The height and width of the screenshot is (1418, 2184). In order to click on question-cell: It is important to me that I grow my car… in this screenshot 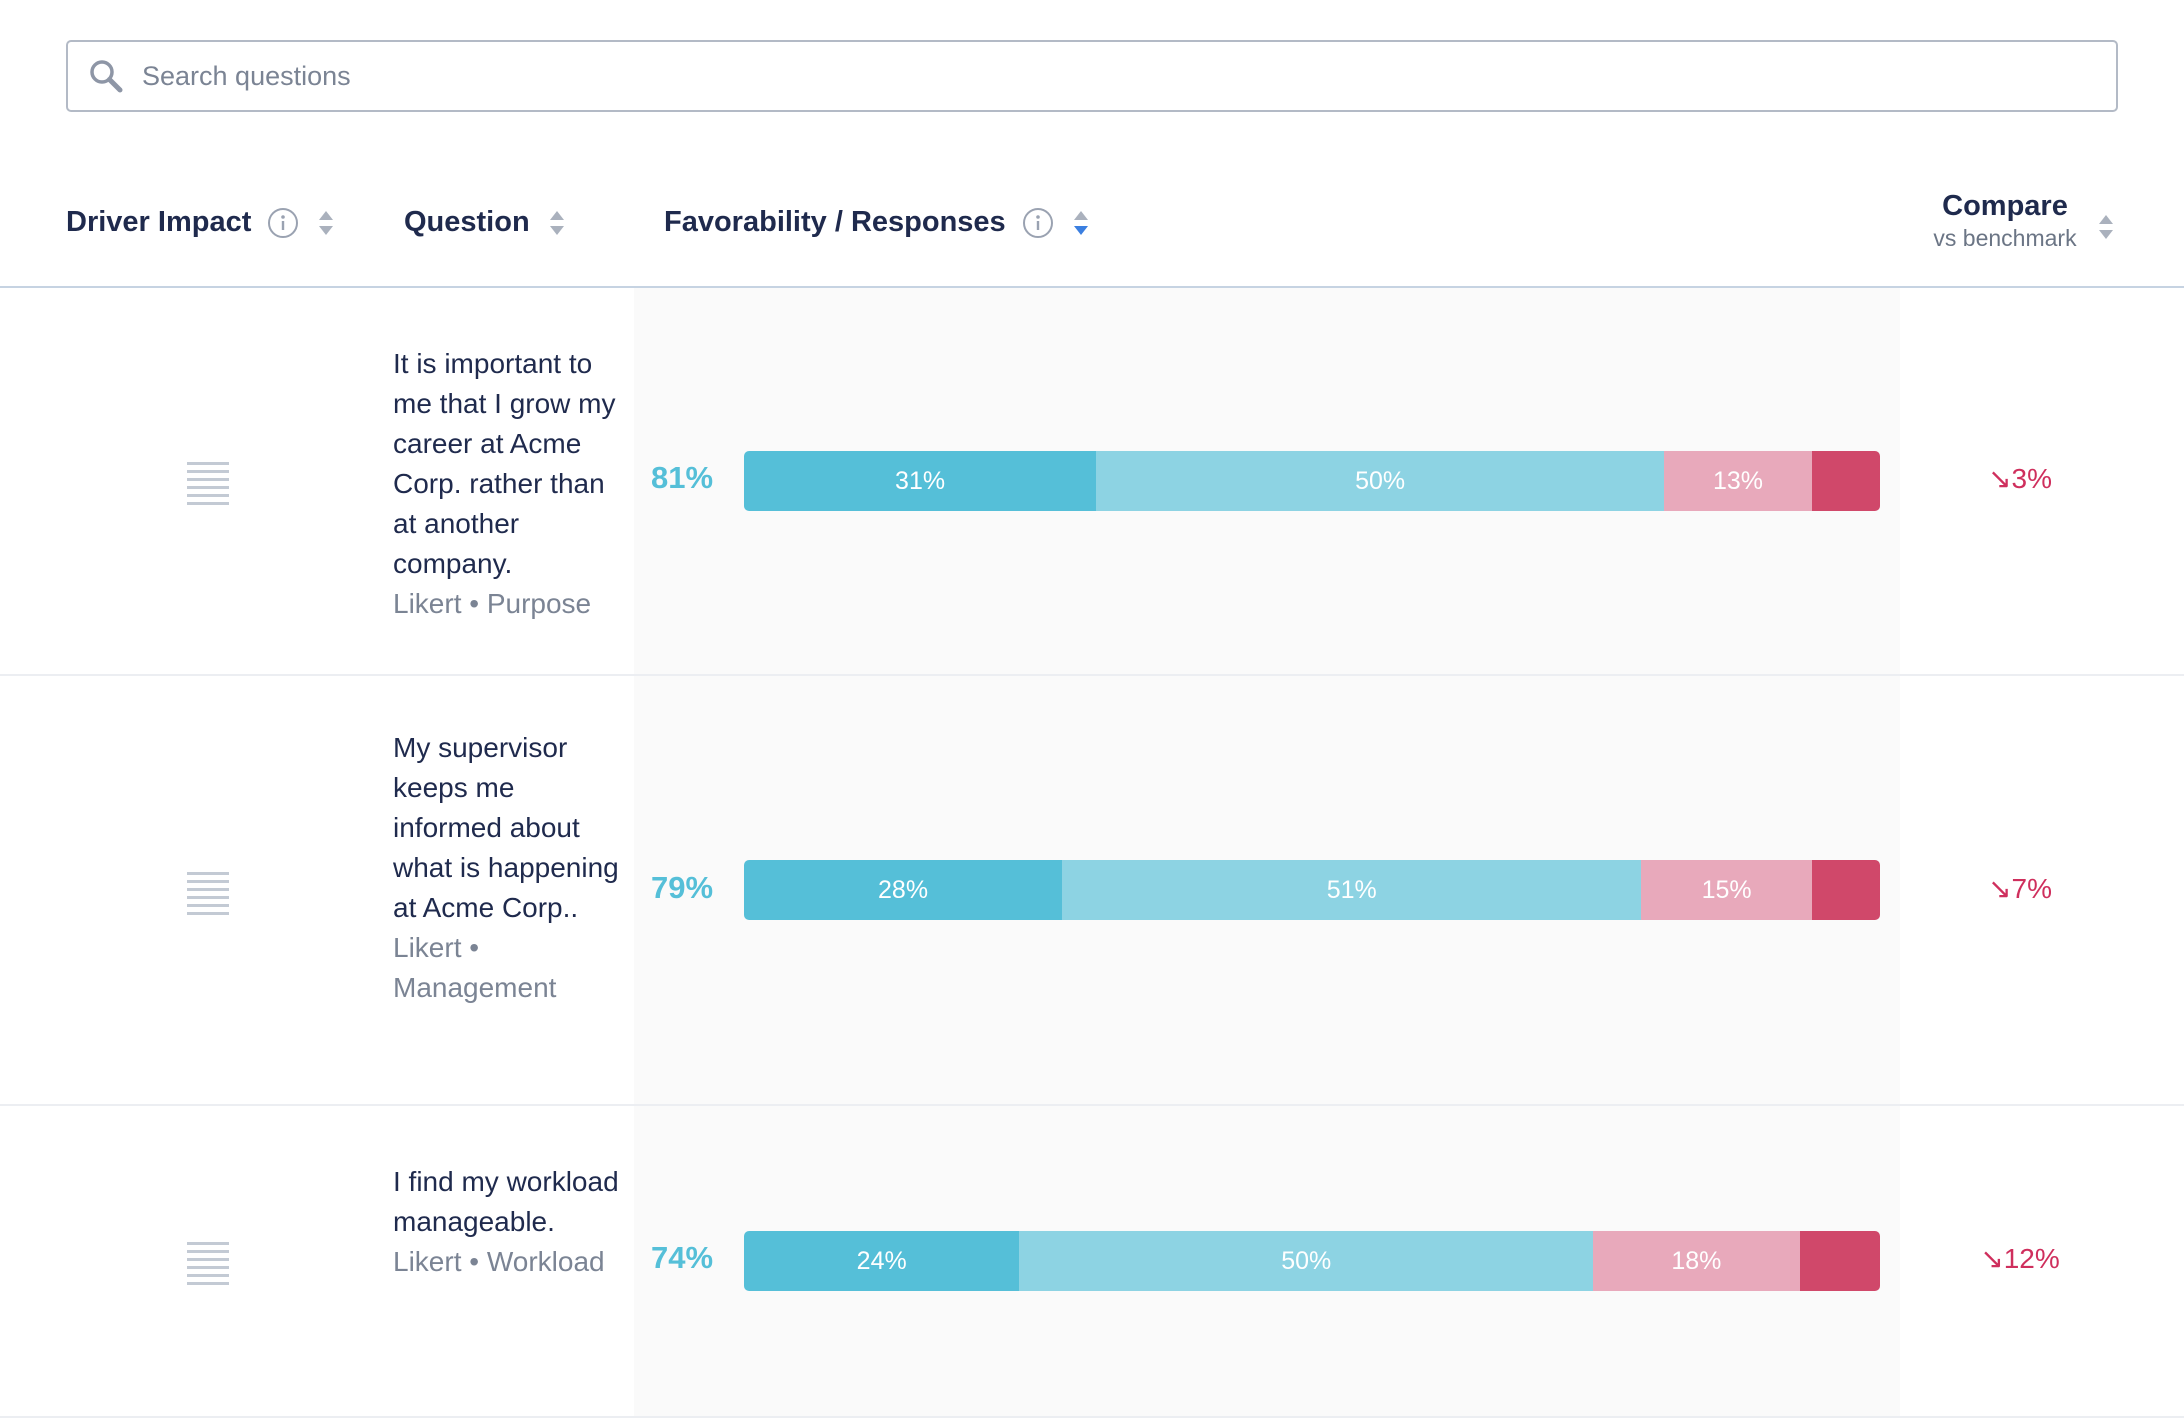, I will do `click(508, 484)`.